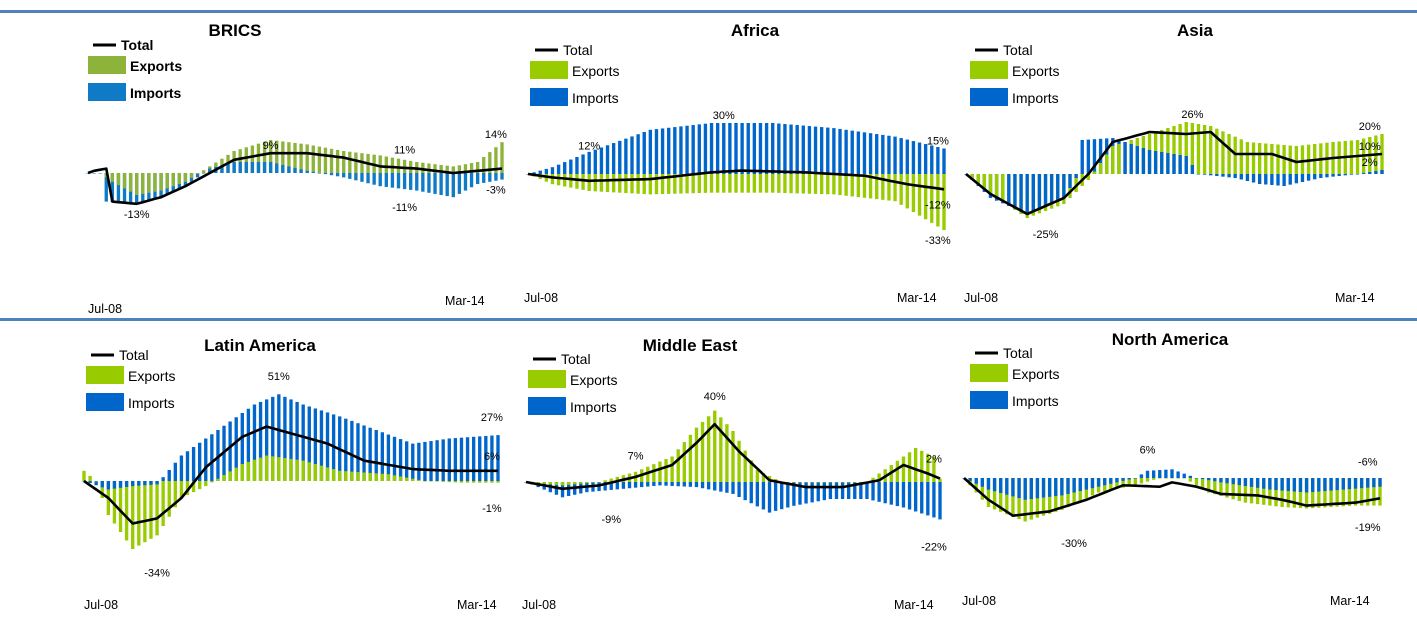 This screenshot has height=633, width=1417. What do you see at coordinates (755, 30) in the screenshot?
I see `chart-title: Africa` at bounding box center [755, 30].